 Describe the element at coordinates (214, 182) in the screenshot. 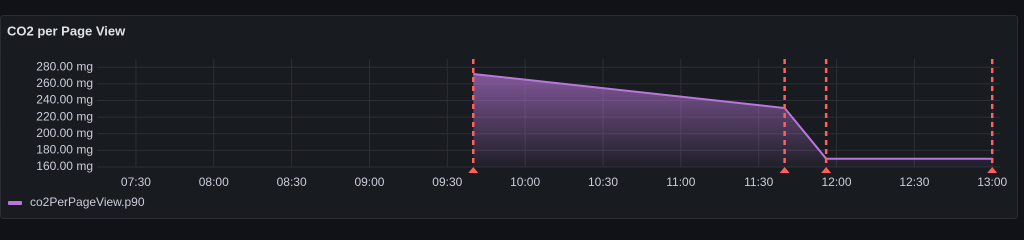

I see `x-tick-label: 08:00` at that location.